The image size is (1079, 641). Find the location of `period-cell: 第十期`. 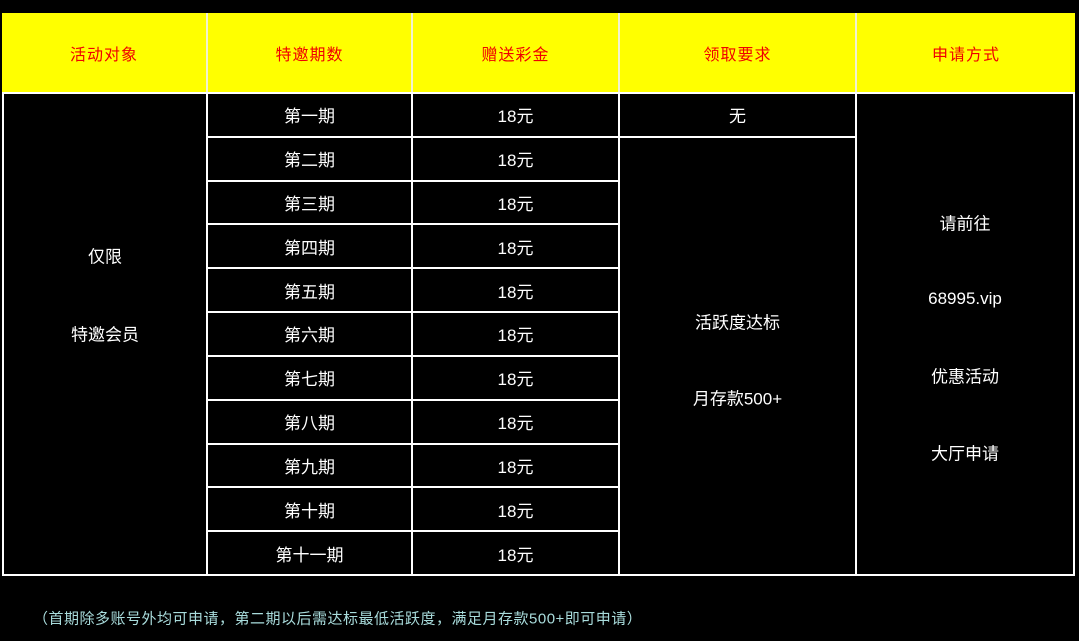

period-cell: 第十期 is located at coordinates (309, 509).